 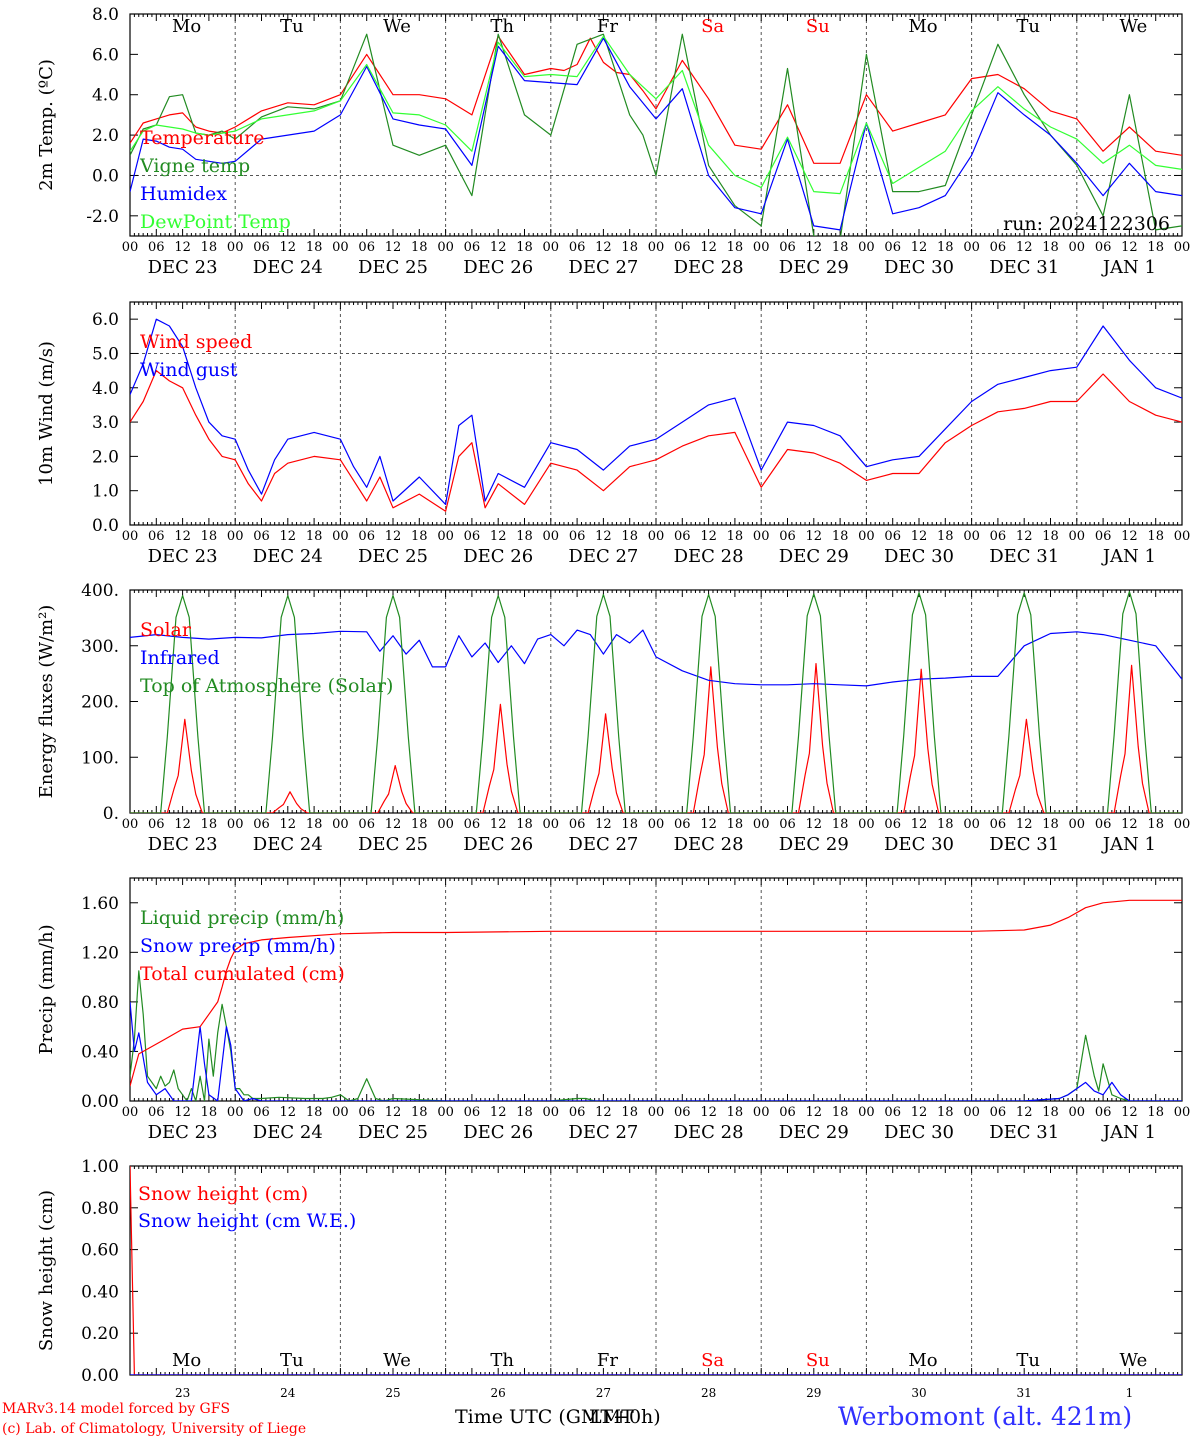 What do you see at coordinates (183, 194) in the screenshot?
I see `legend-entry: Humidex` at bounding box center [183, 194].